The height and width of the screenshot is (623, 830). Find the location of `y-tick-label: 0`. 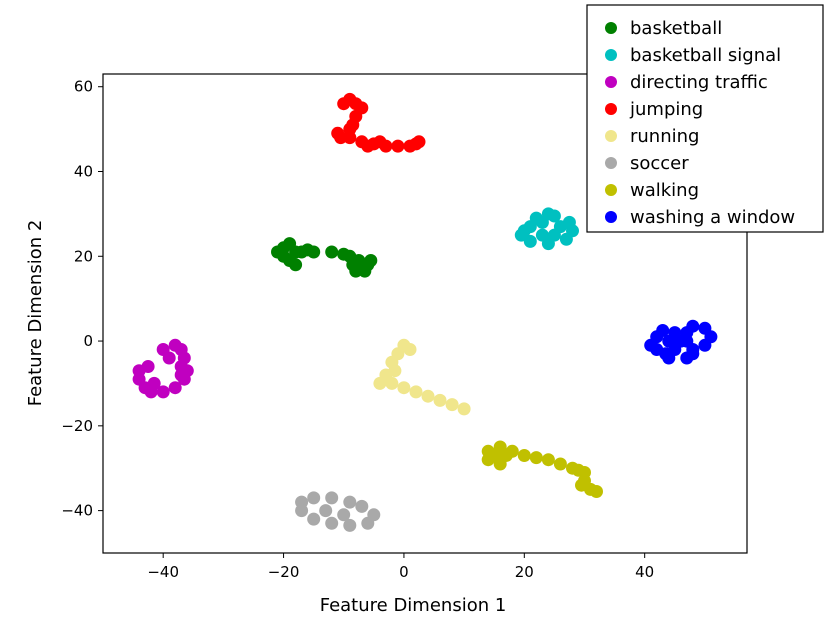

y-tick-label: 0 is located at coordinates (88, 341).